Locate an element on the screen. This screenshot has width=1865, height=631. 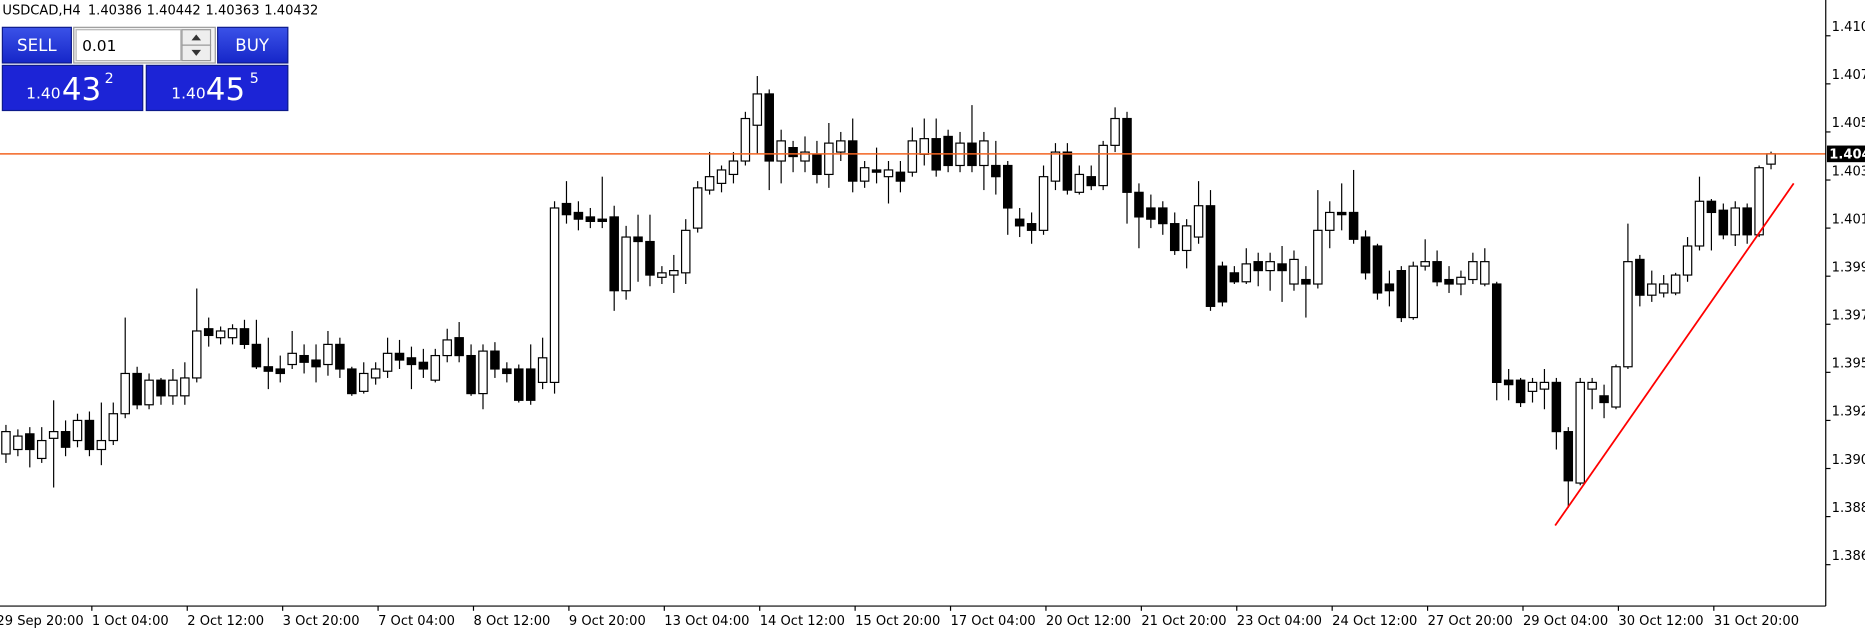
x-tick-label: 14 Oct 12:00 is located at coordinates (802, 621).